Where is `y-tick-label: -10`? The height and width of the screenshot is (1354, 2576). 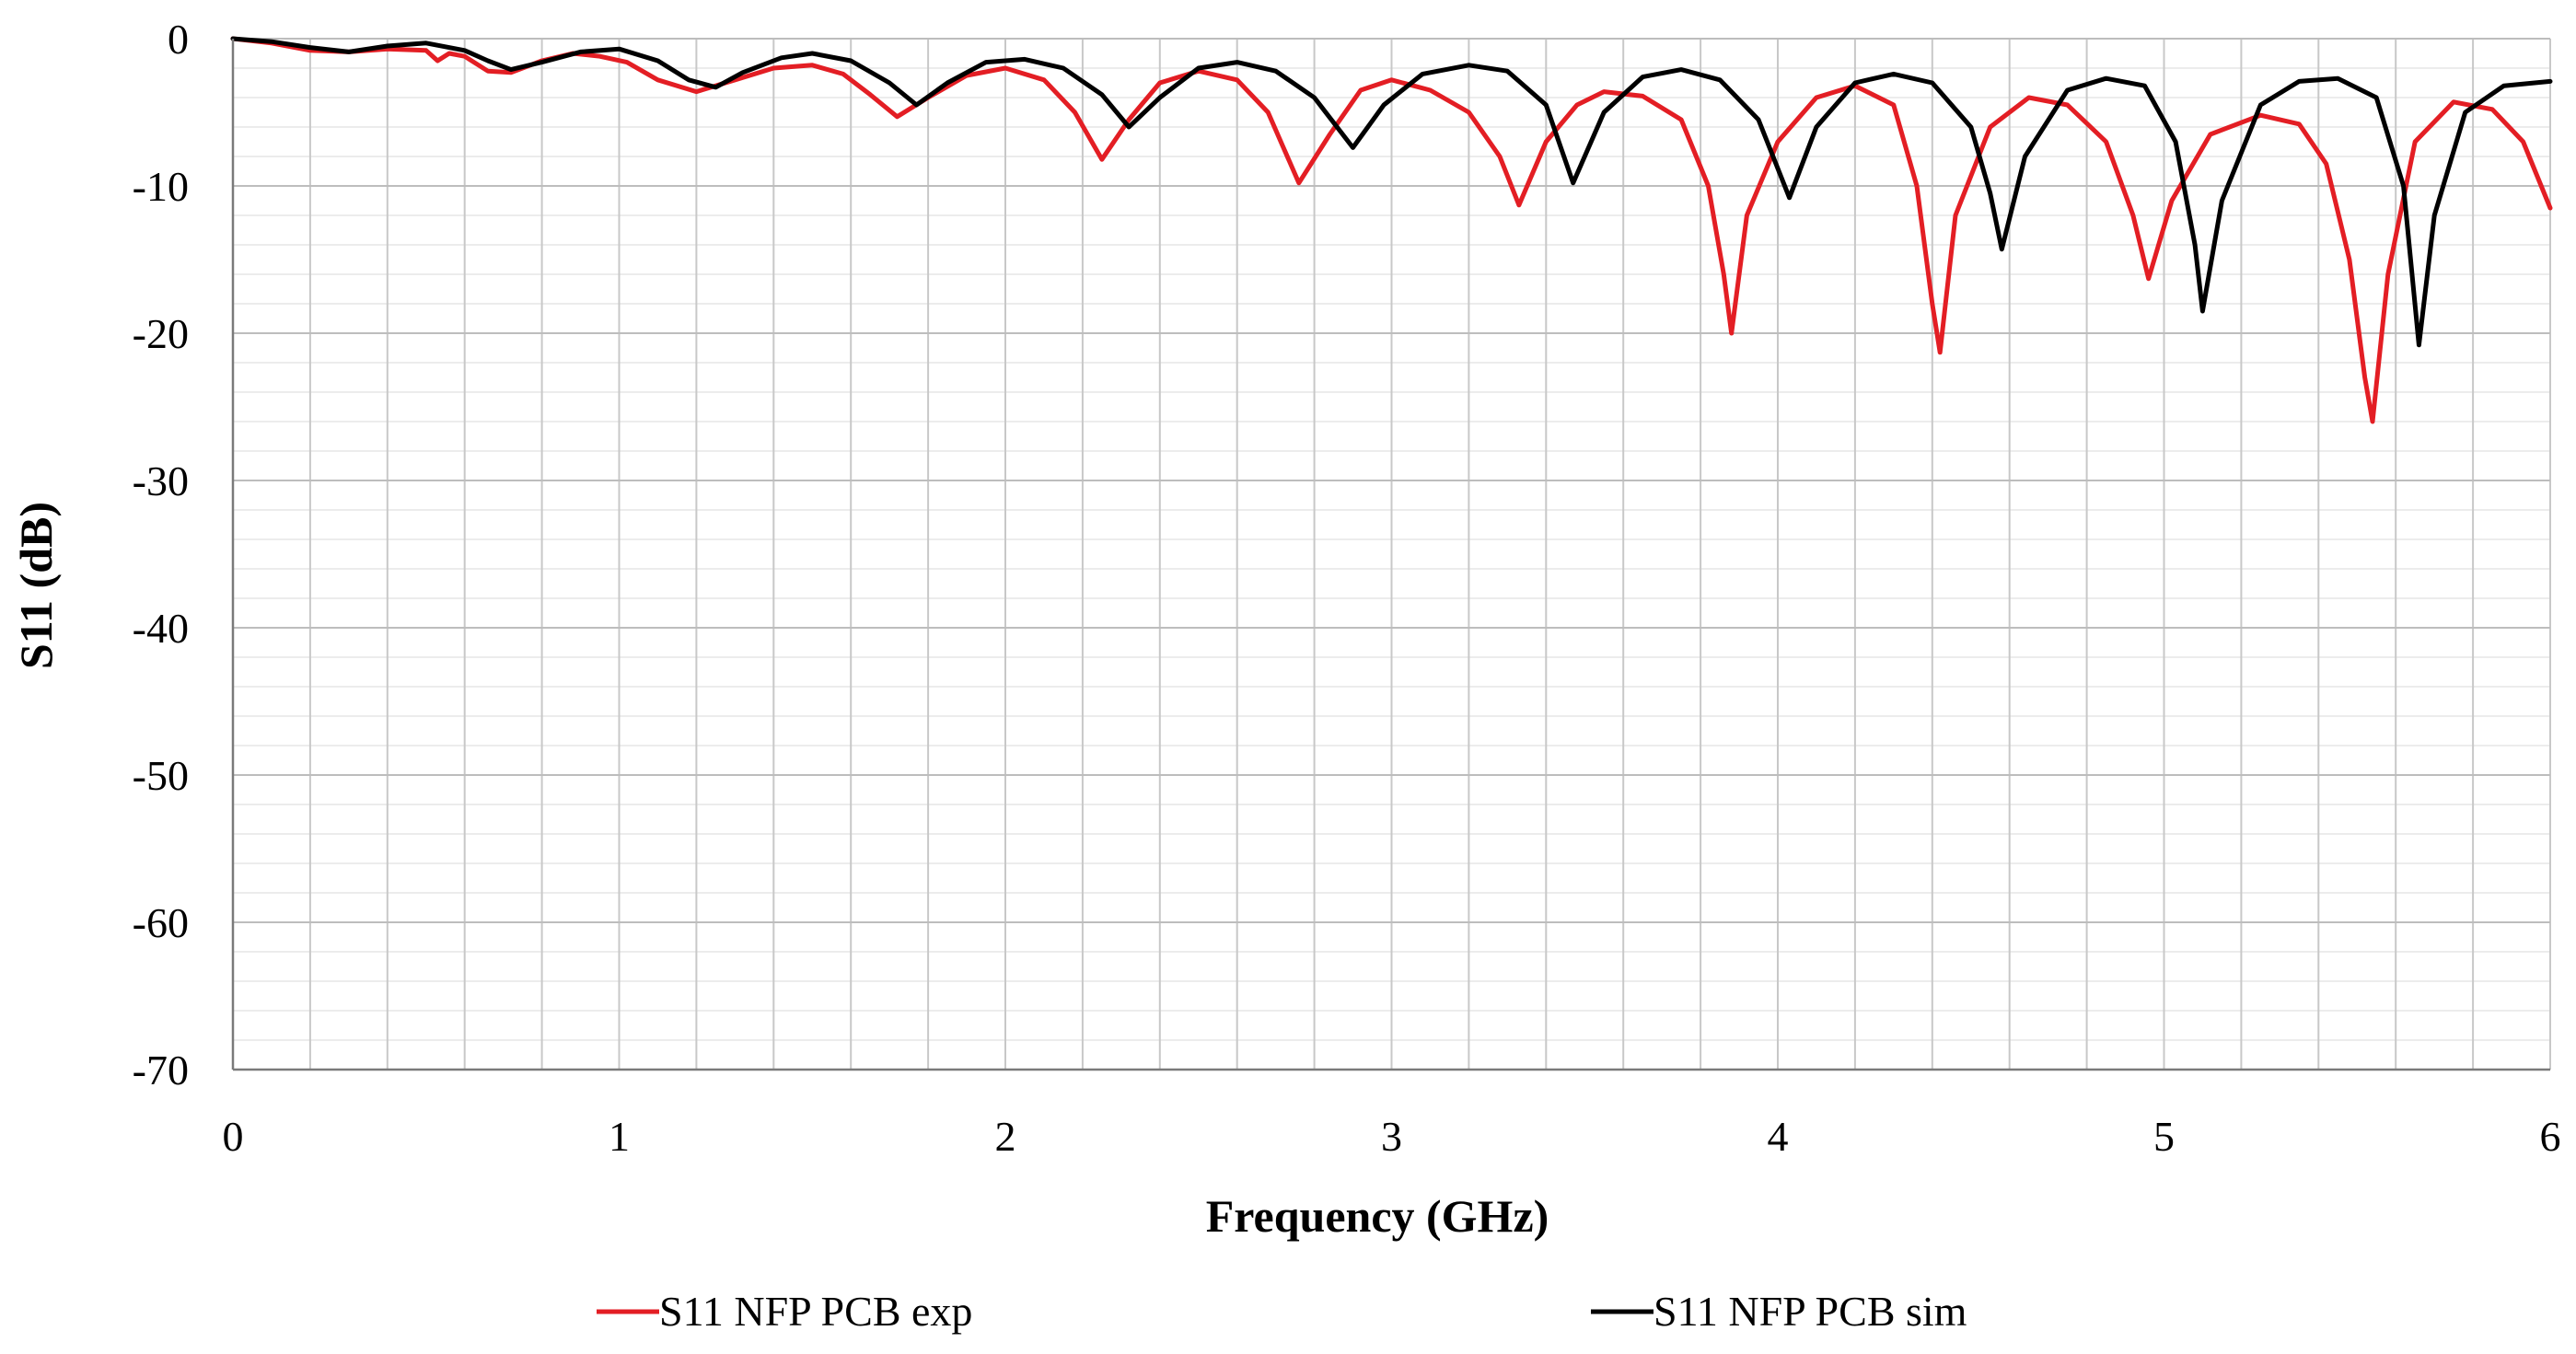
y-tick-label: -10 is located at coordinates (161, 186).